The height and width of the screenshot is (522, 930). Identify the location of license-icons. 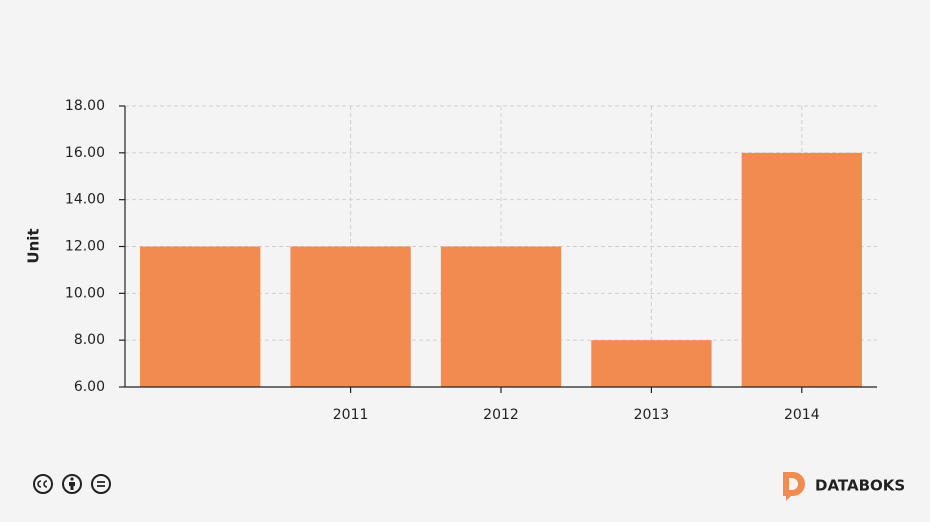
(72, 484).